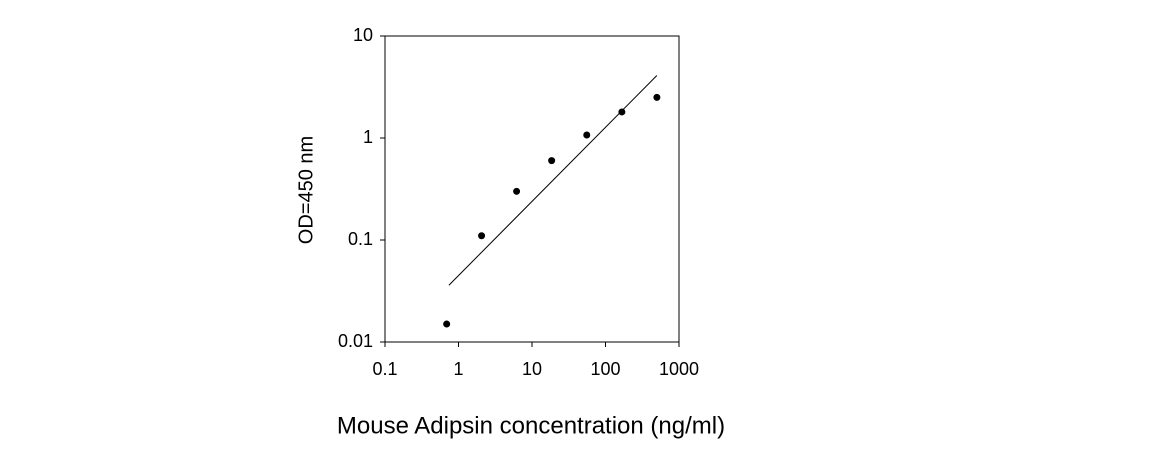 Image resolution: width=1150 pixels, height=458 pixels. I want to click on y-tick-label: 10, so click(363, 35).